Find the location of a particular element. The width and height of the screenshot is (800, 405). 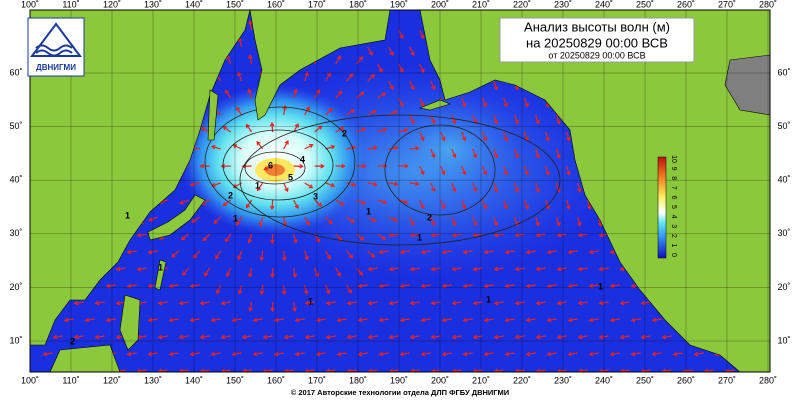

lat-label-right: 30˚ is located at coordinates (783, 233).